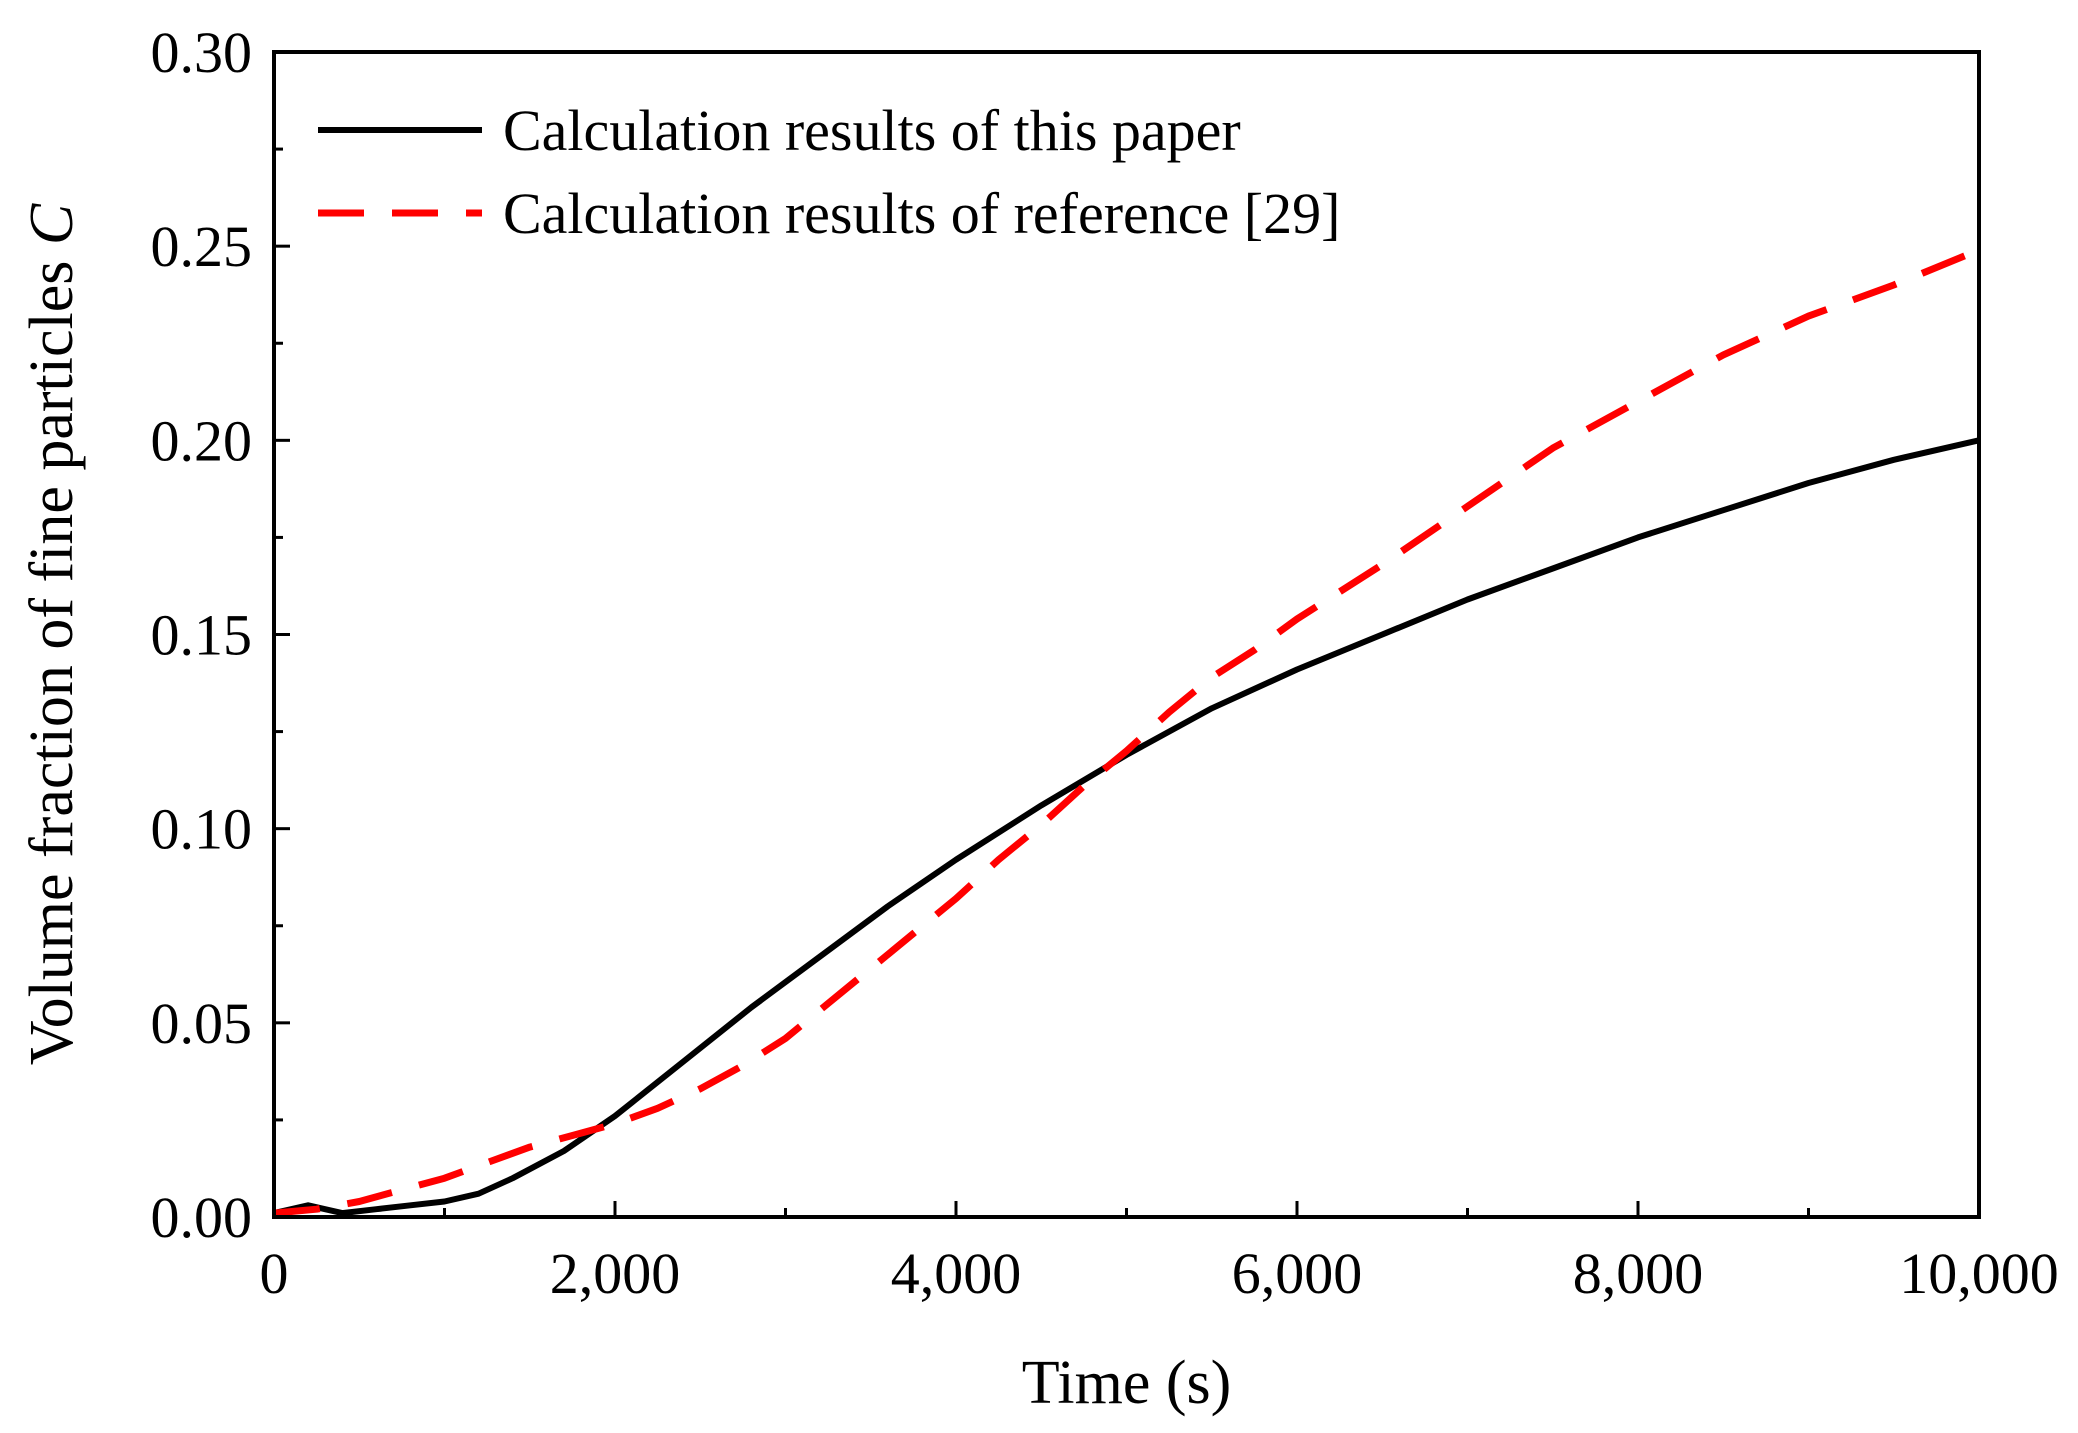 This screenshot has width=2078, height=1433. What do you see at coordinates (1297, 1273) in the screenshot?
I see `x-tick-label: 6,000` at bounding box center [1297, 1273].